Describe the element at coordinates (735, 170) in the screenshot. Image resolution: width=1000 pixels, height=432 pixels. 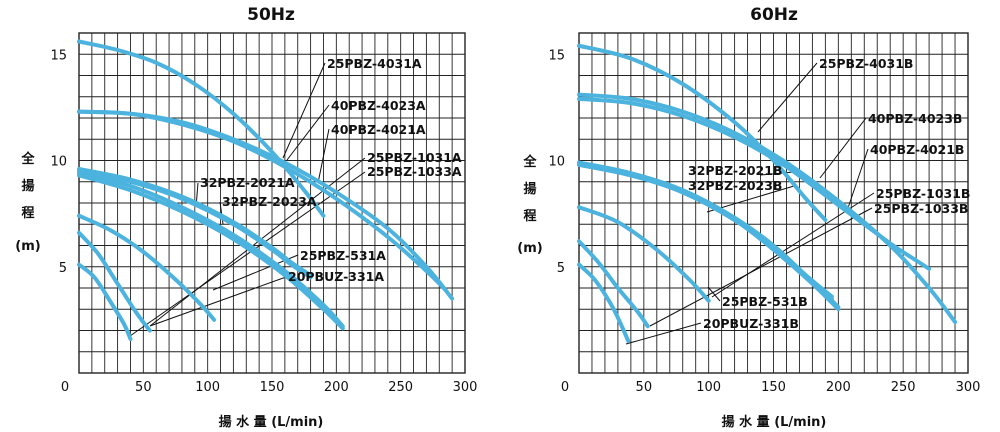
I see `series-label: 32PBZ-2021B` at that location.